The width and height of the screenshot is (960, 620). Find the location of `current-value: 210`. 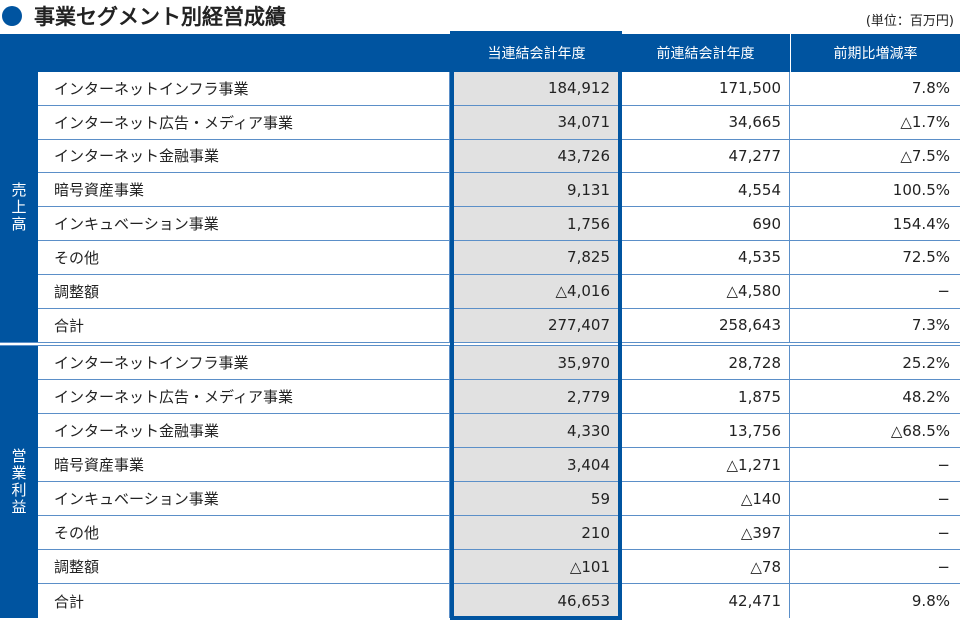

current-value: 210 is located at coordinates (535, 532).